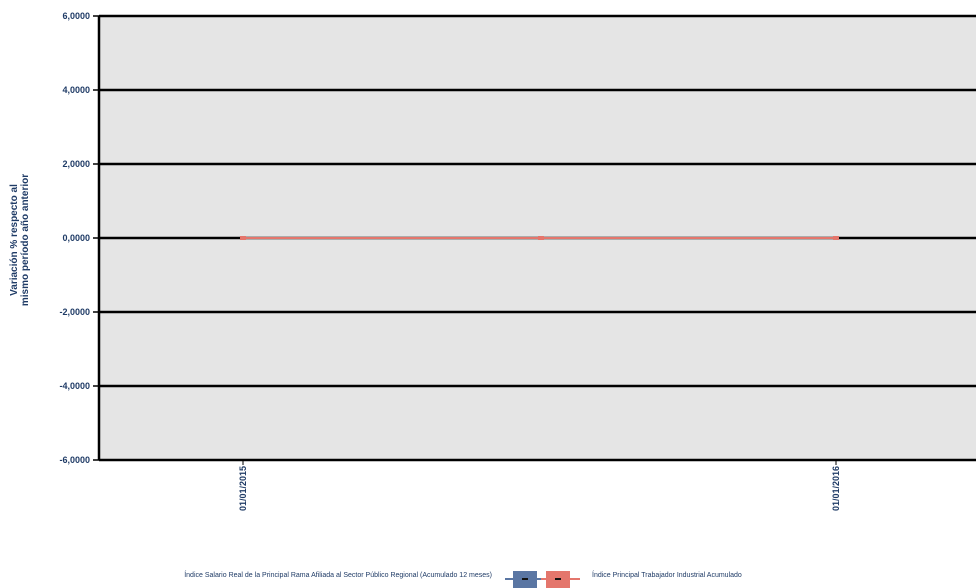 The height and width of the screenshot is (588, 976). Describe the element at coordinates (76, 238) in the screenshot. I see `y-tick-label: 0,0000` at that location.